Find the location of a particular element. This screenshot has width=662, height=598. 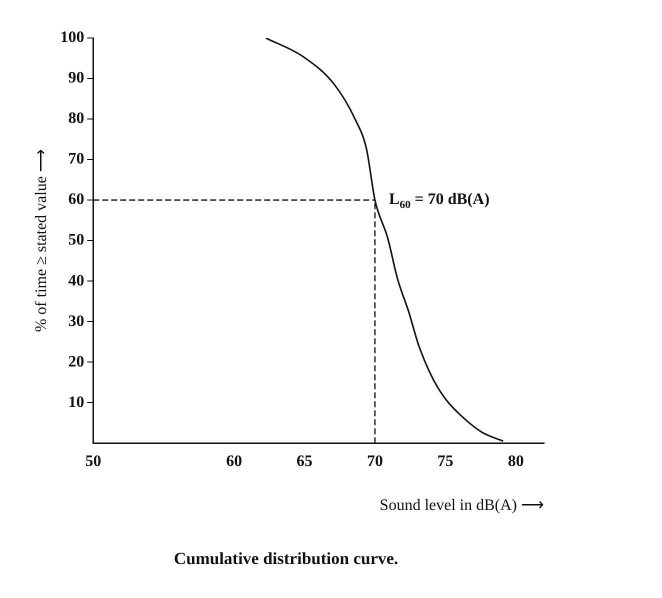

y-tick-label: 90 is located at coordinates (76, 78).